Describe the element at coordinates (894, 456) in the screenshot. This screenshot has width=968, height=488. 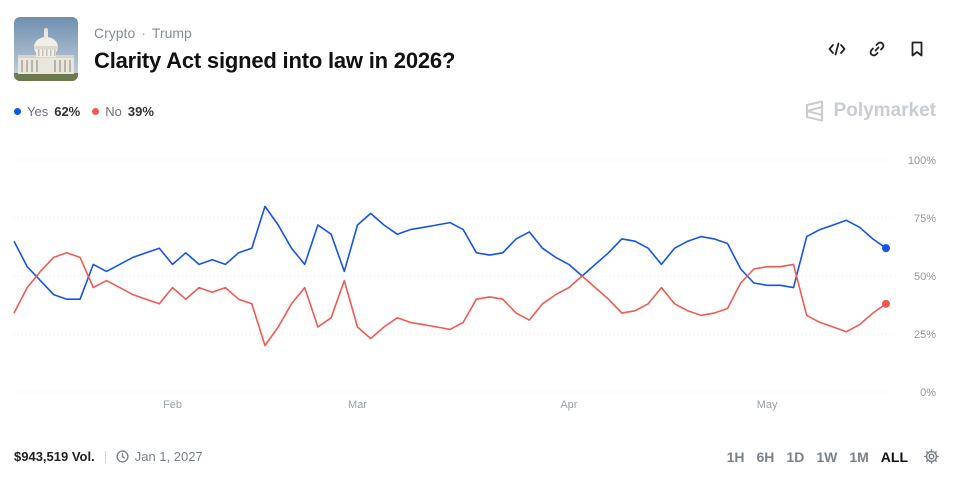
I see `range-all: ALL` at that location.